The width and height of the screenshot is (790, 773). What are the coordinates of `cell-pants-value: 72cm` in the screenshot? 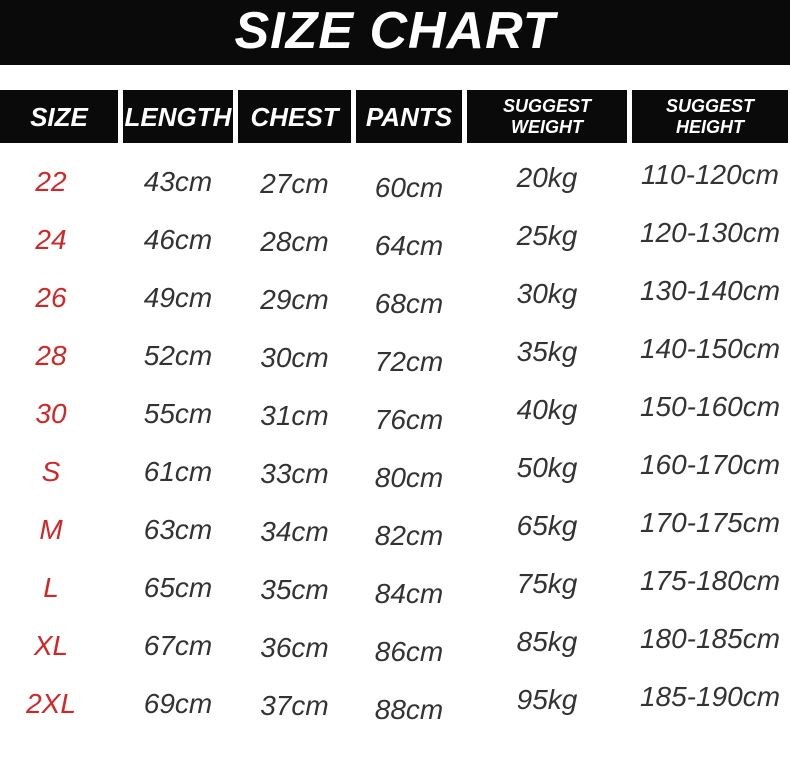 It's located at (409, 361).